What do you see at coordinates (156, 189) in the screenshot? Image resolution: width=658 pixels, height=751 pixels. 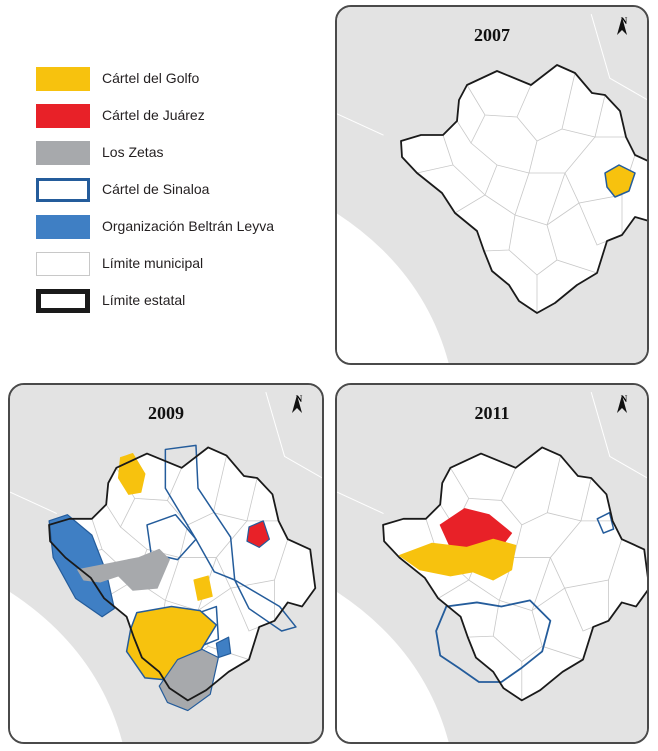 I see `legend-label-sinaloa: Cártel de Sinaloa` at bounding box center [156, 189].